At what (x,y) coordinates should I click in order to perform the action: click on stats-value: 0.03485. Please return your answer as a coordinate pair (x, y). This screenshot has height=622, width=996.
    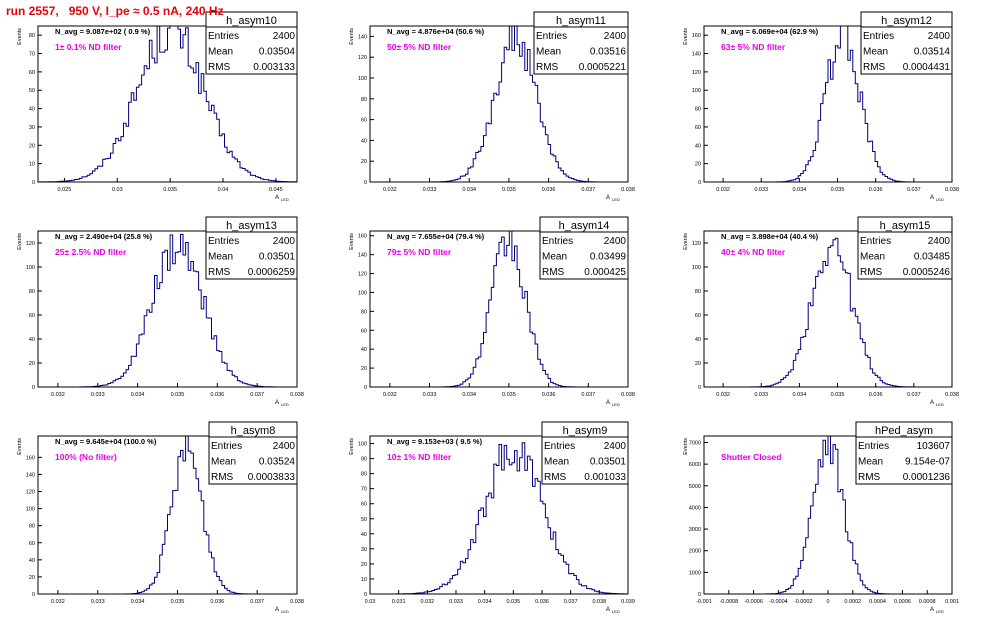
    Looking at the image, I should click on (932, 257).